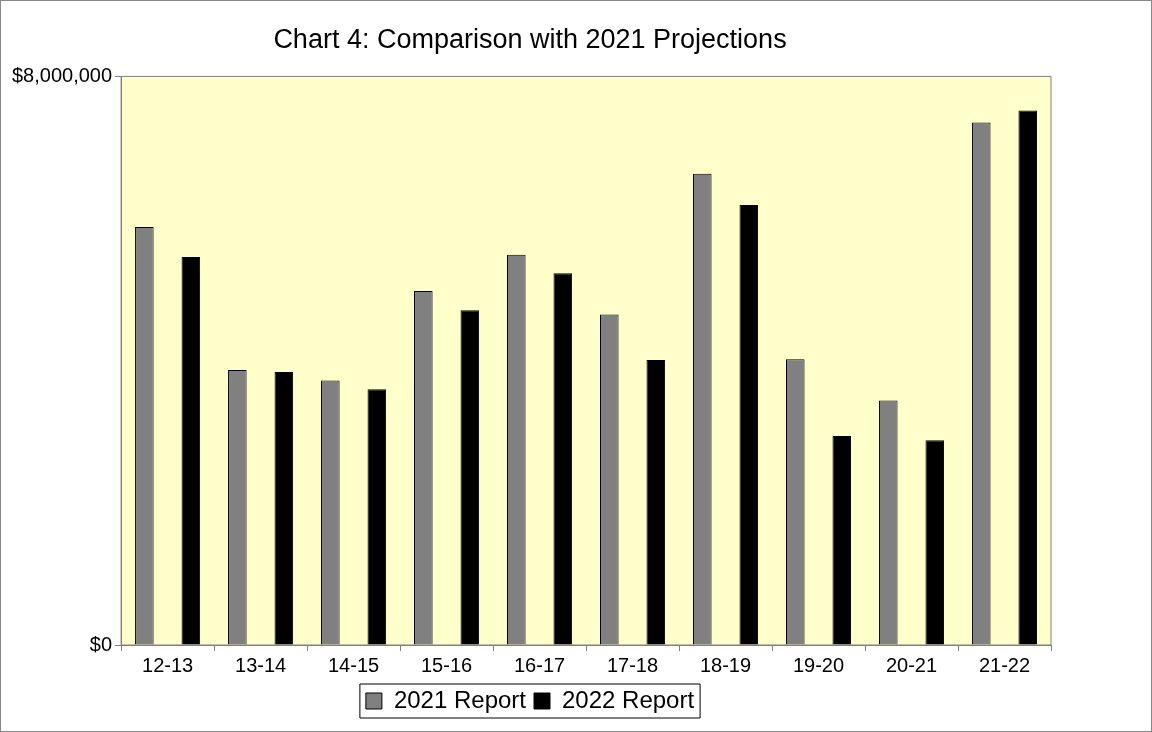 The image size is (1152, 732). Describe the element at coordinates (818, 664) in the screenshot. I see `x-tick-label: 19-20` at that location.